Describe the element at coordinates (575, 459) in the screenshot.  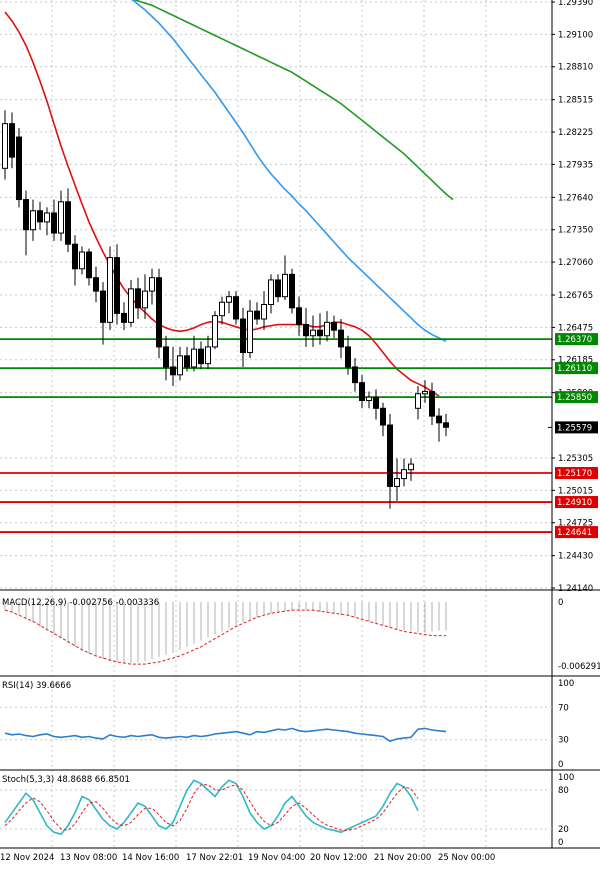
I see `y-tick-label: 1.25305` at that location.